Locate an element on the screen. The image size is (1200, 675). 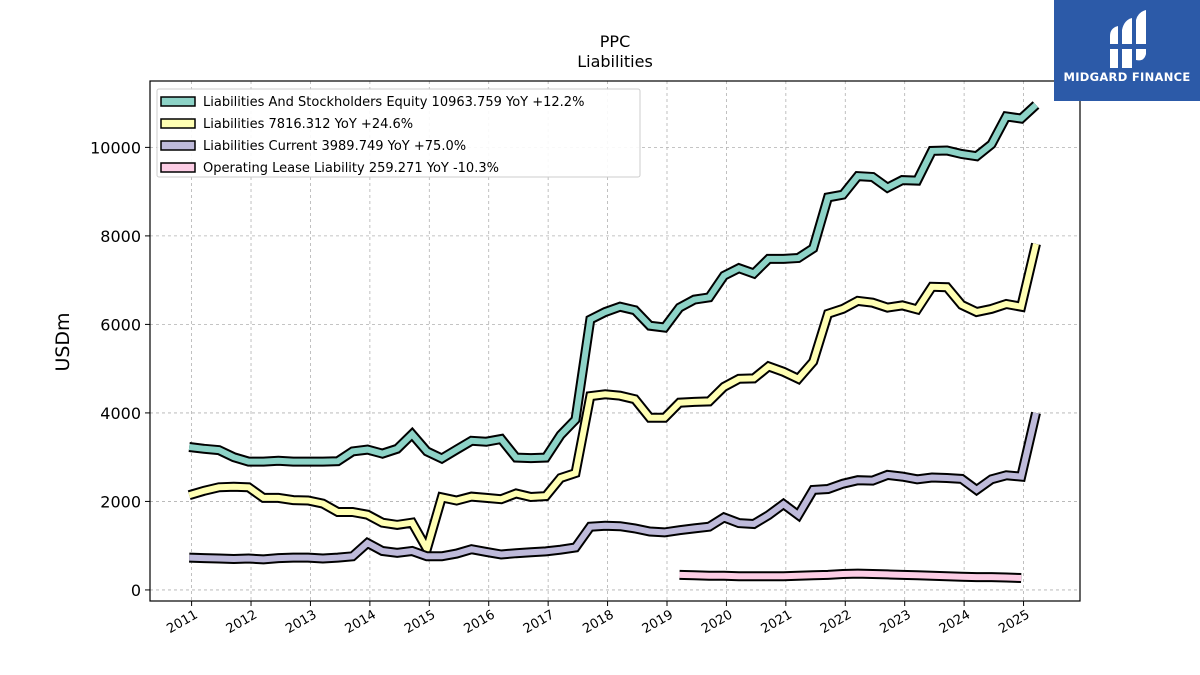
midgard-logo: MIDGARD FINANCE is located at coordinates (1127, 50).